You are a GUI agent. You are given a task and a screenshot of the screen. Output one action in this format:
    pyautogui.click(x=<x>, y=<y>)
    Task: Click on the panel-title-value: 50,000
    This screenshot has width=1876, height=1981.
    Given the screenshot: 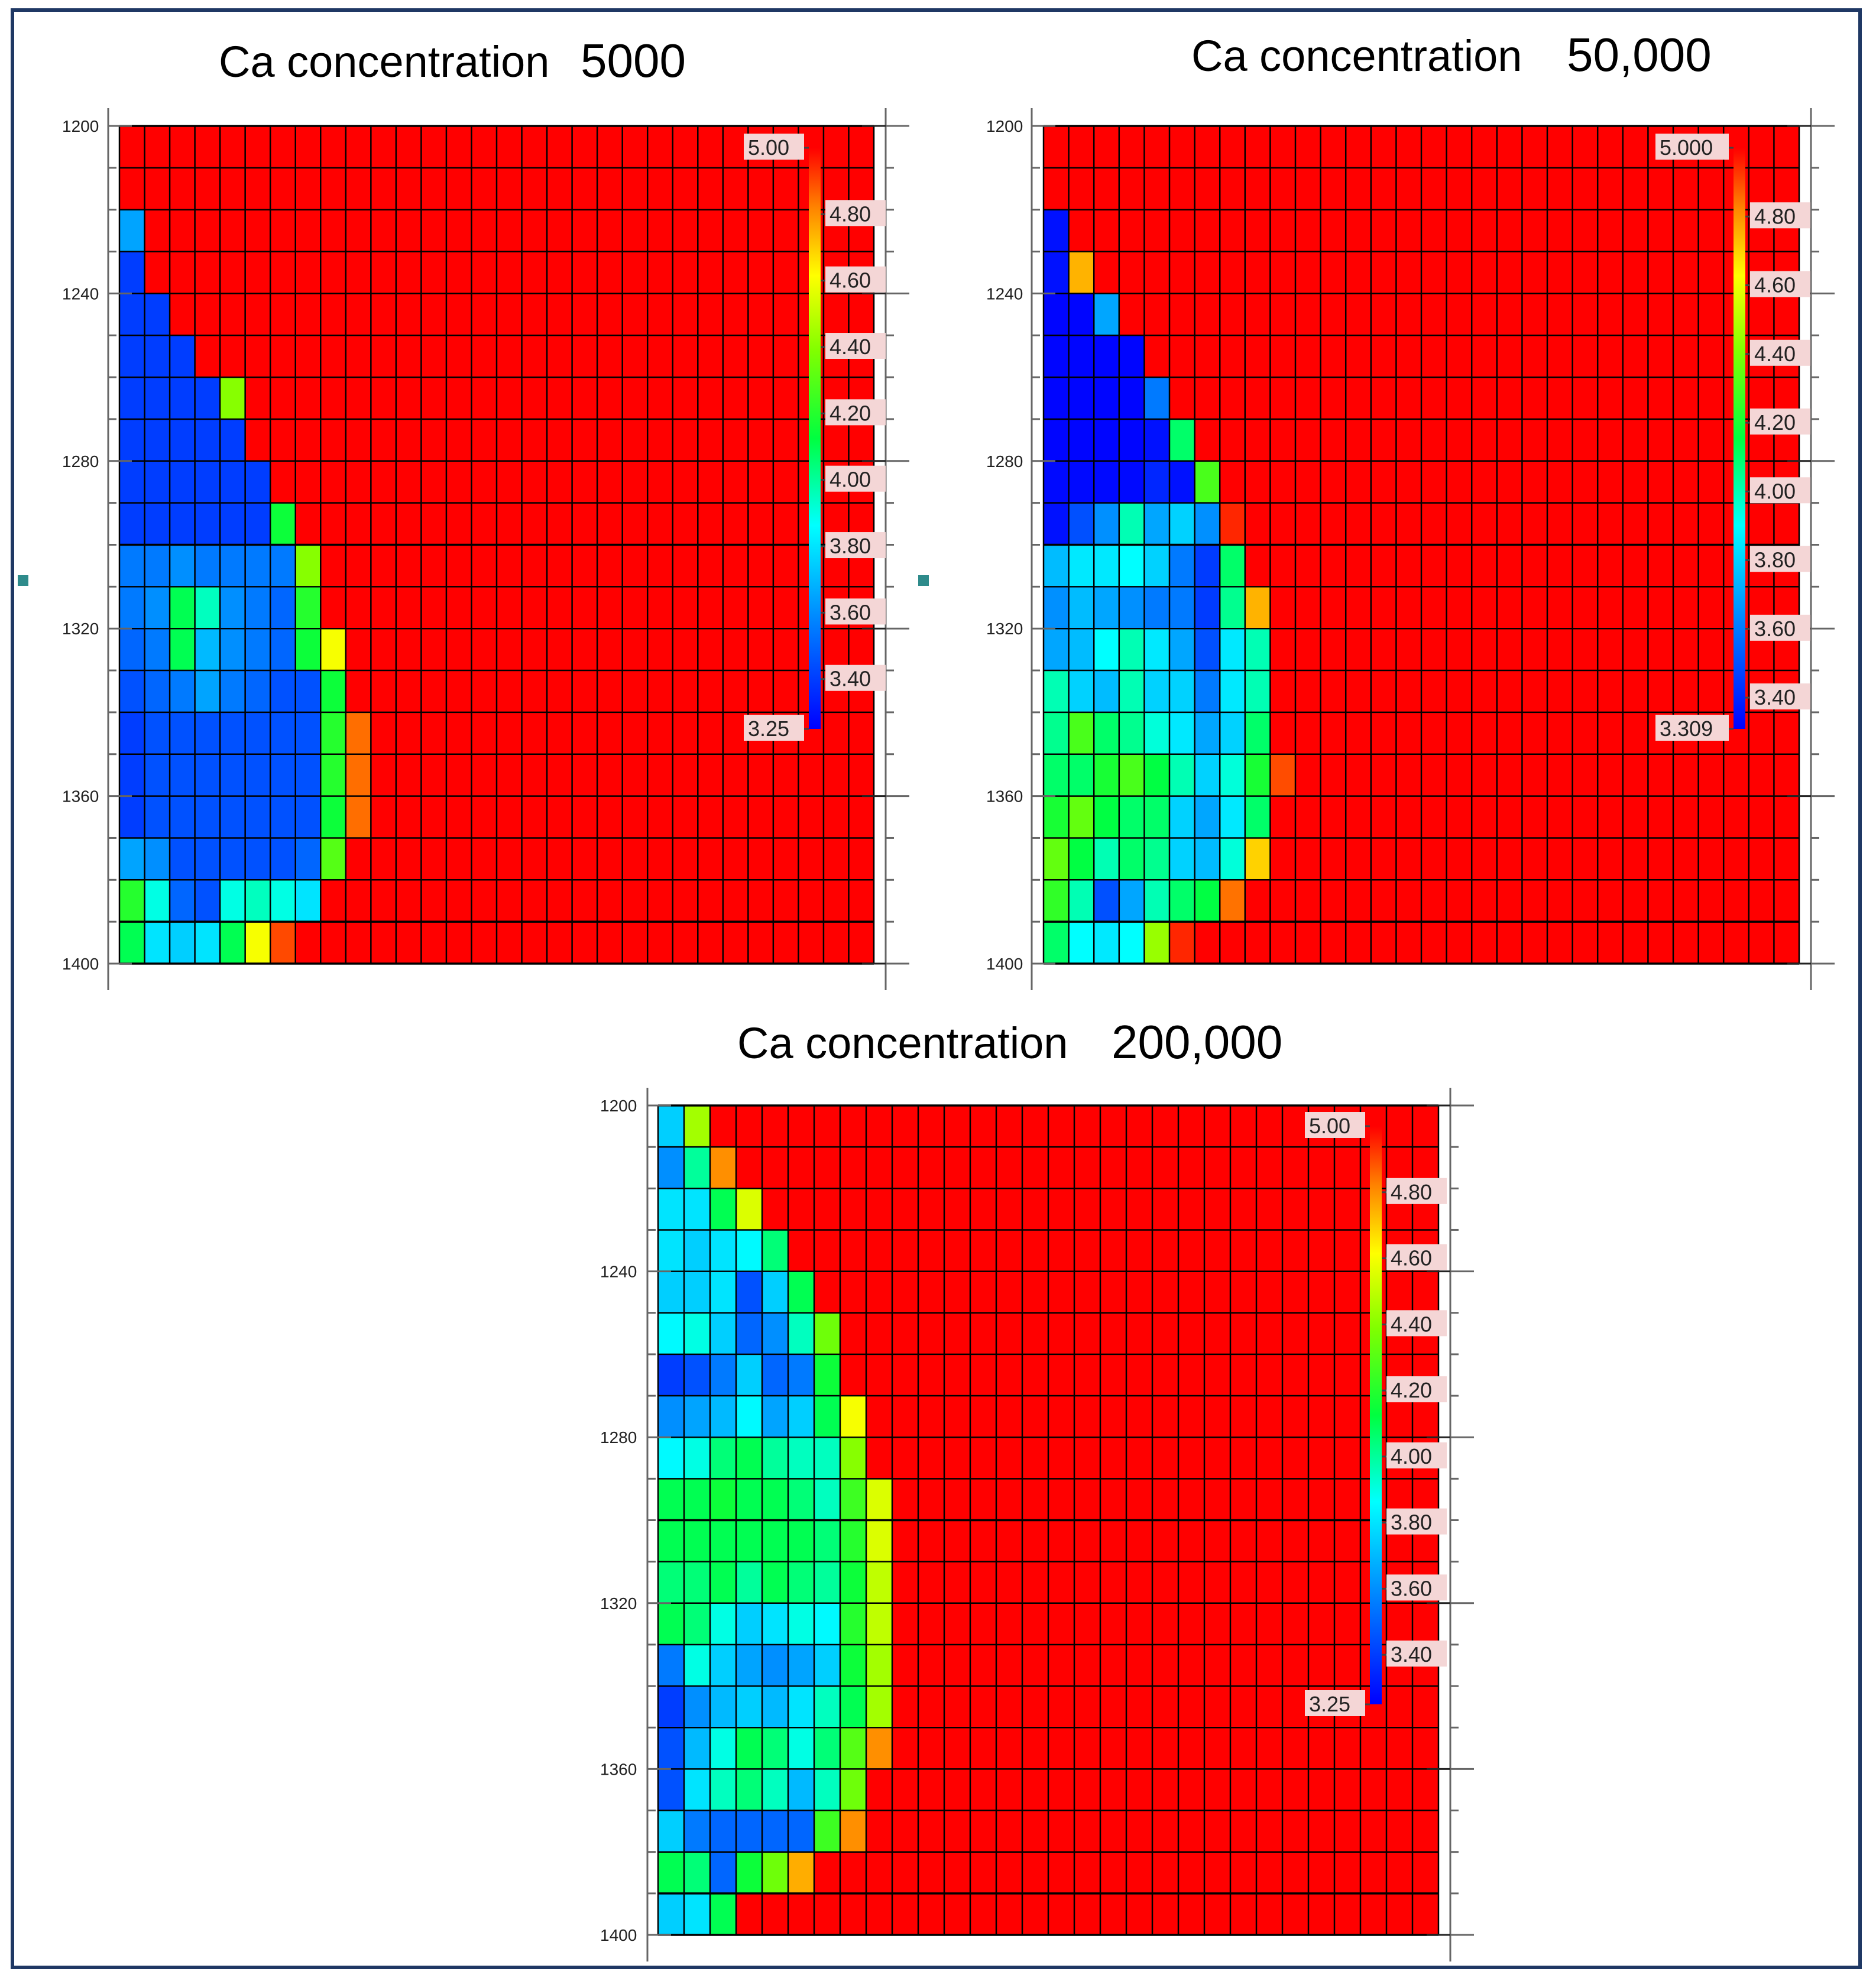 What is the action you would take?
    pyautogui.click(x=1639, y=54)
    